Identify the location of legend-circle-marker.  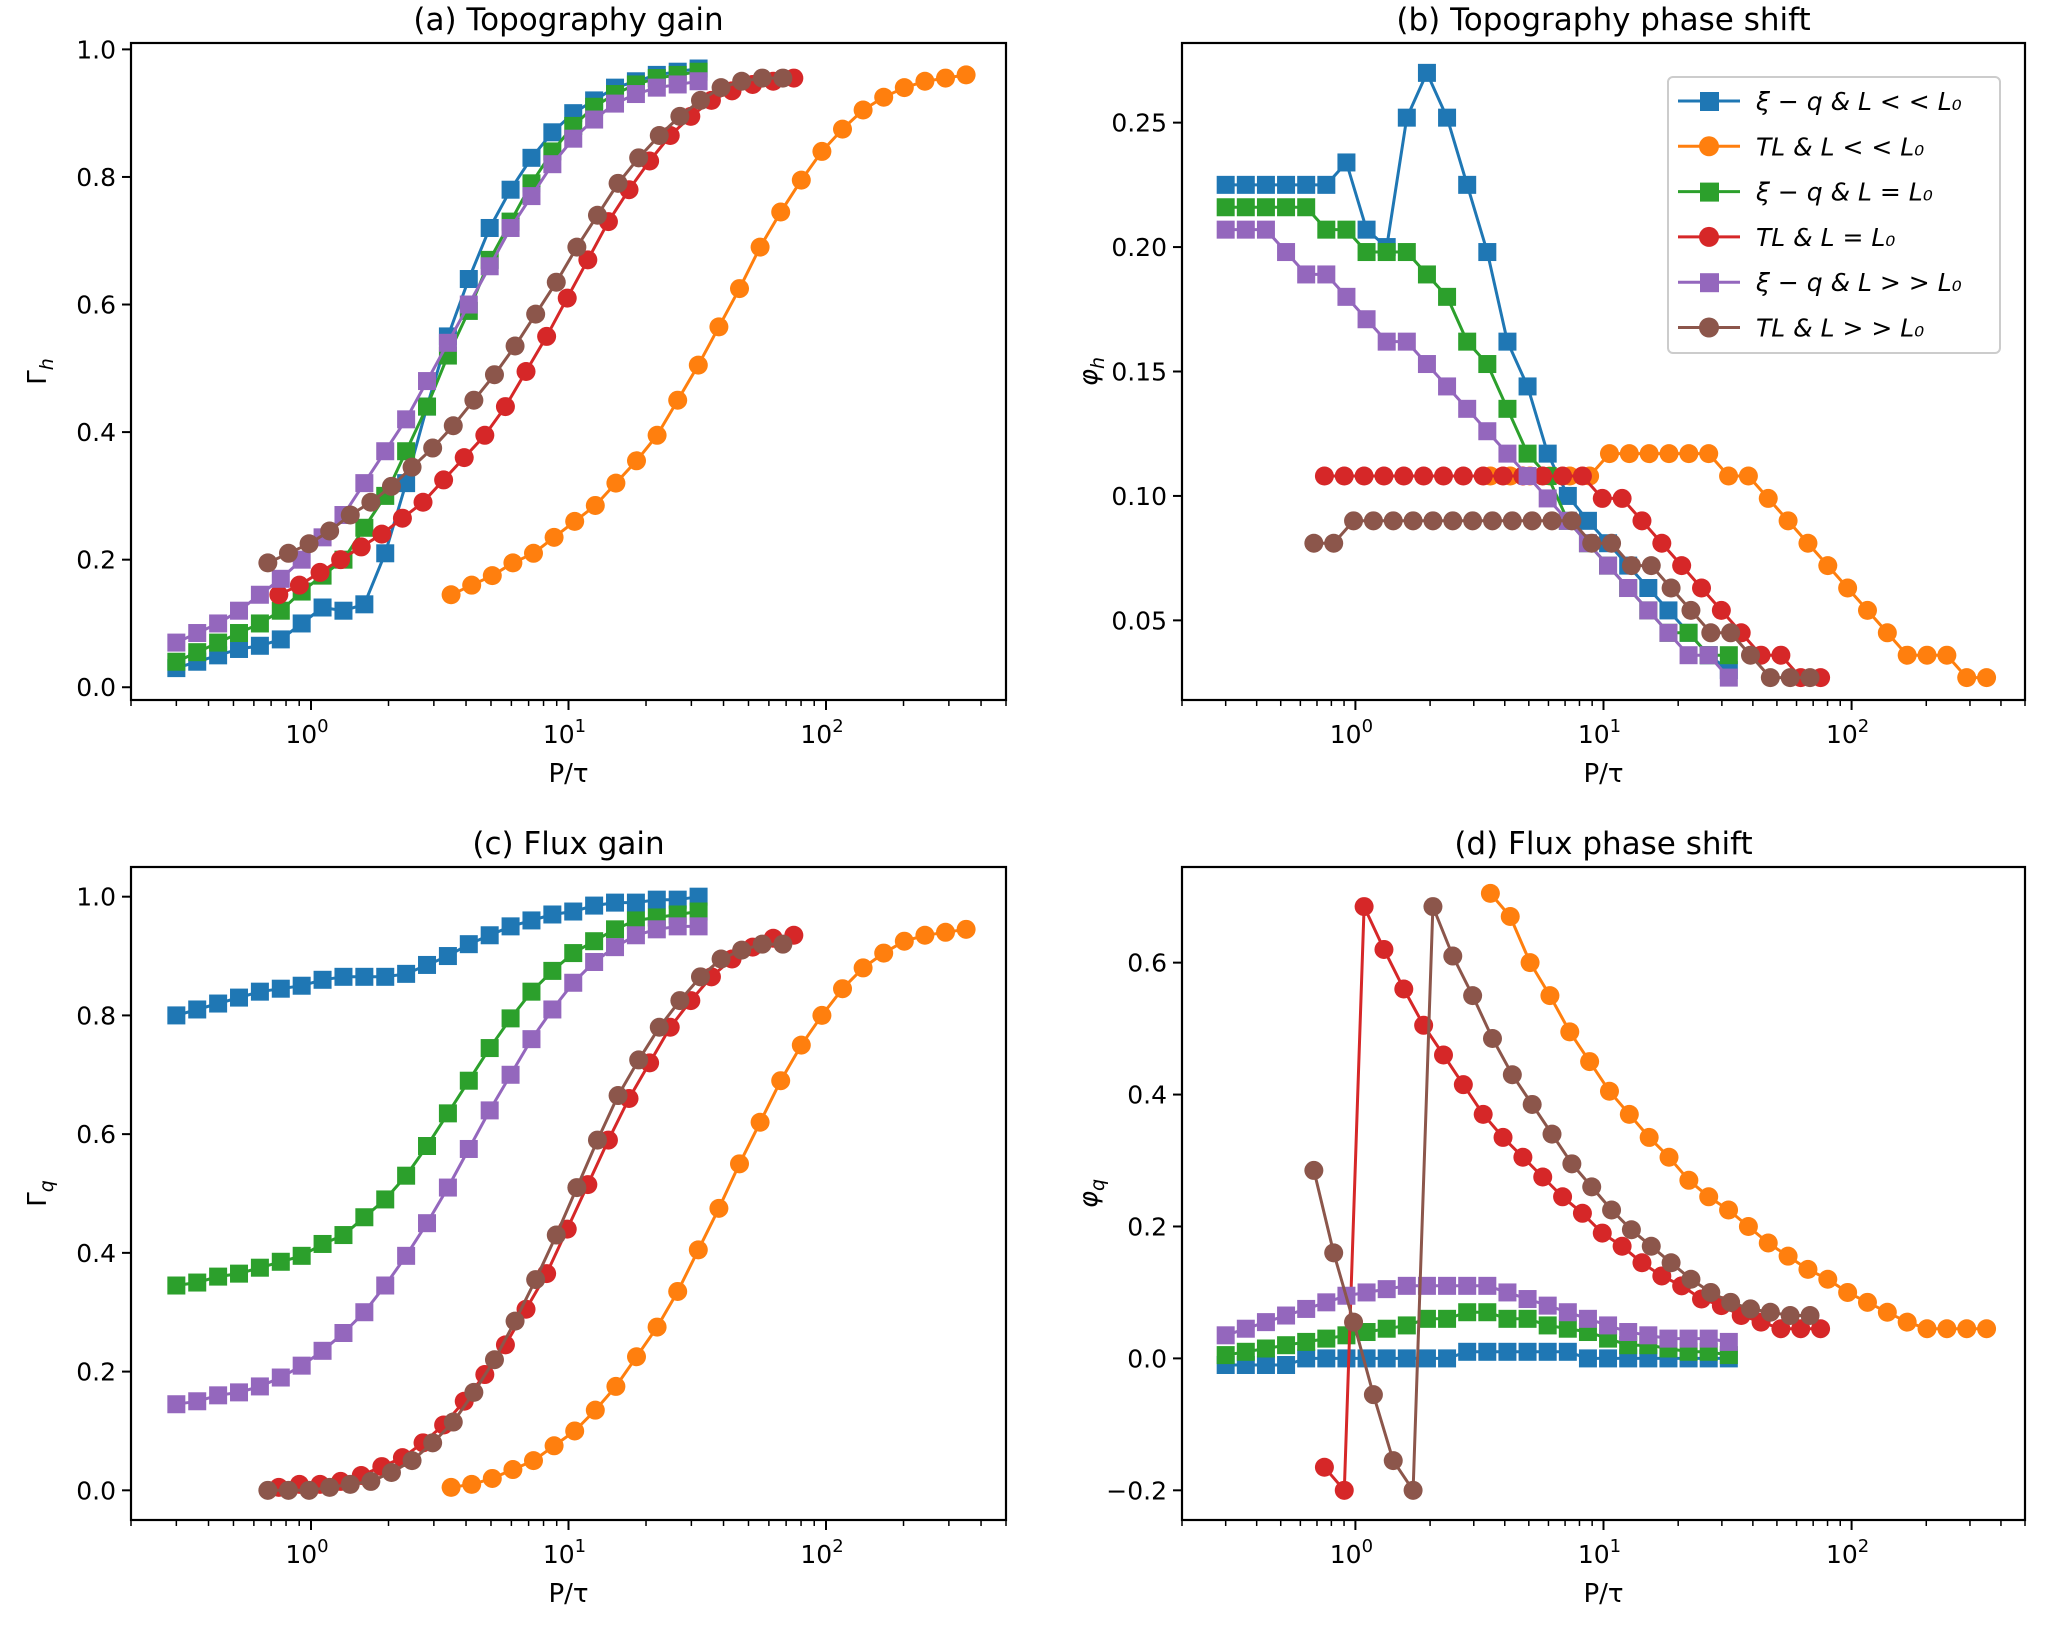
(1709, 236).